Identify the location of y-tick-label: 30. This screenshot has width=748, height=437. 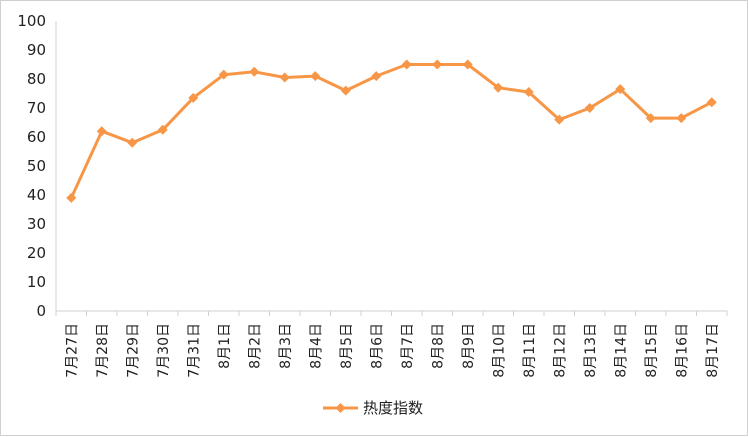
(36, 224).